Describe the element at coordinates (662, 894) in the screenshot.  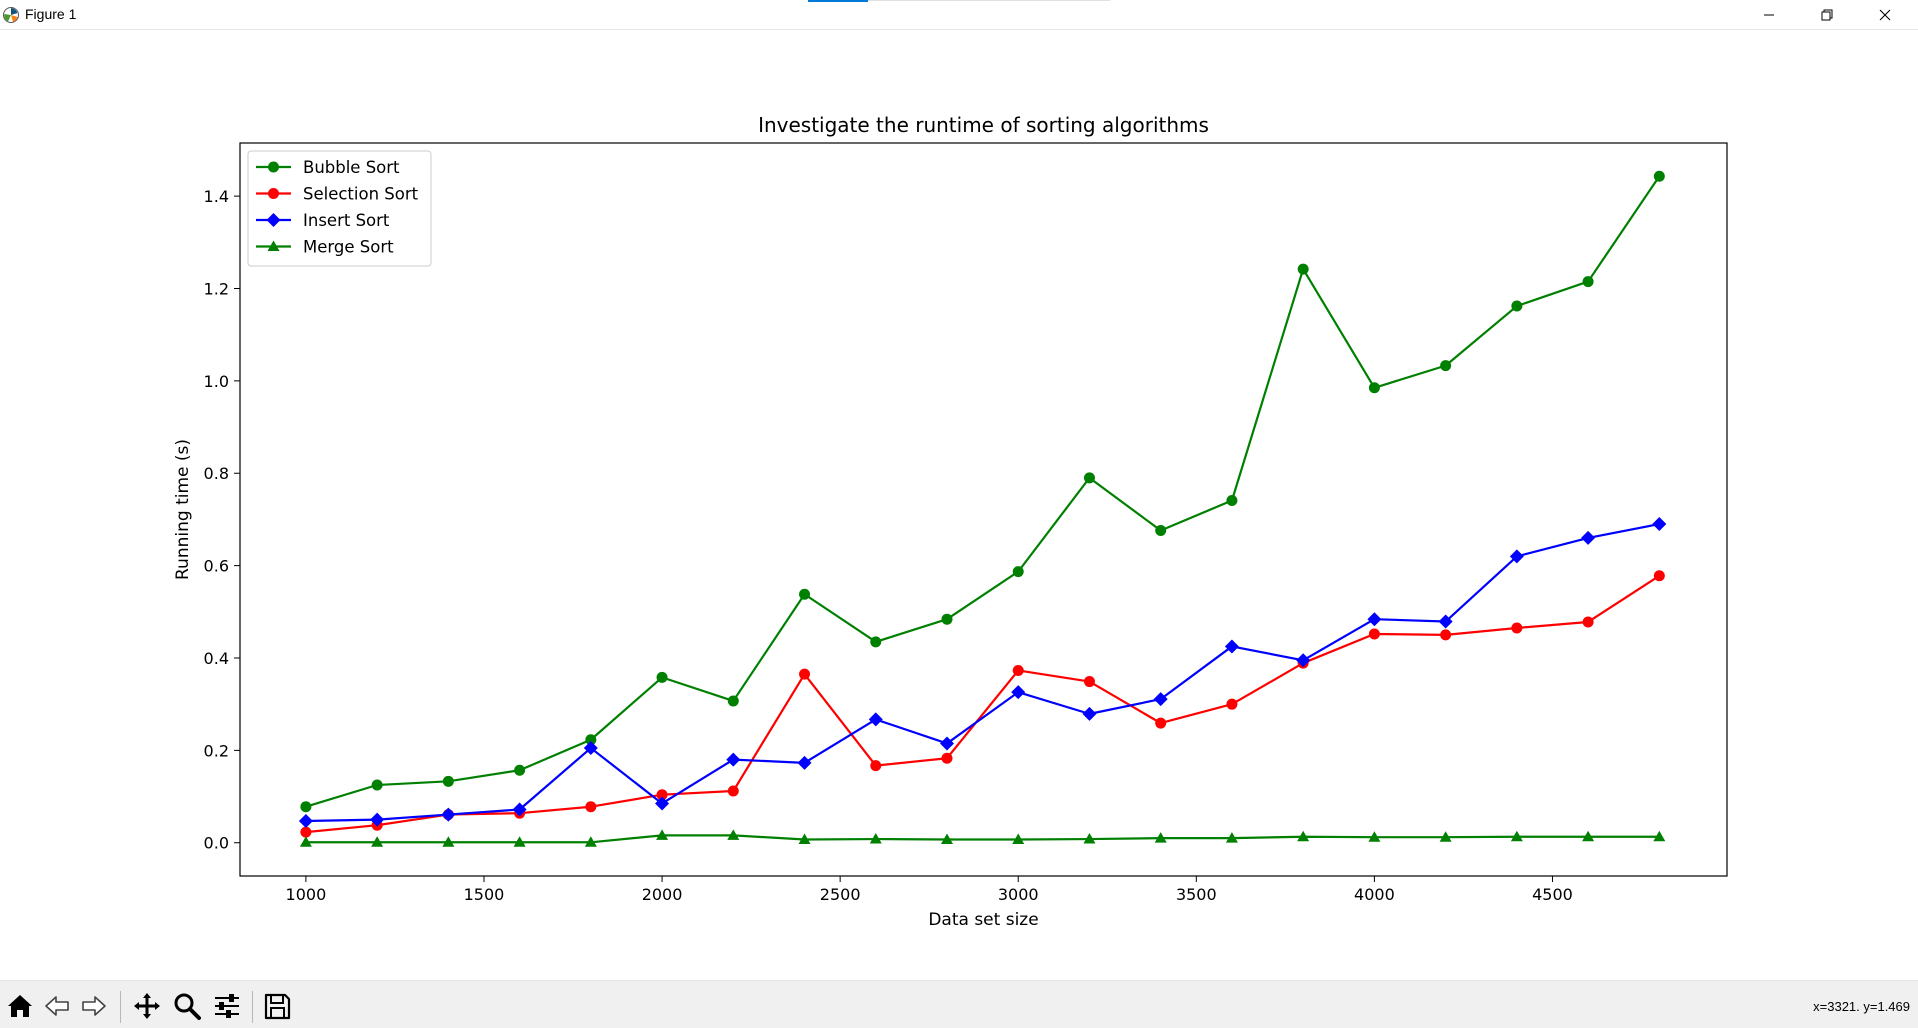
I see `x-tick-label: 2000` at that location.